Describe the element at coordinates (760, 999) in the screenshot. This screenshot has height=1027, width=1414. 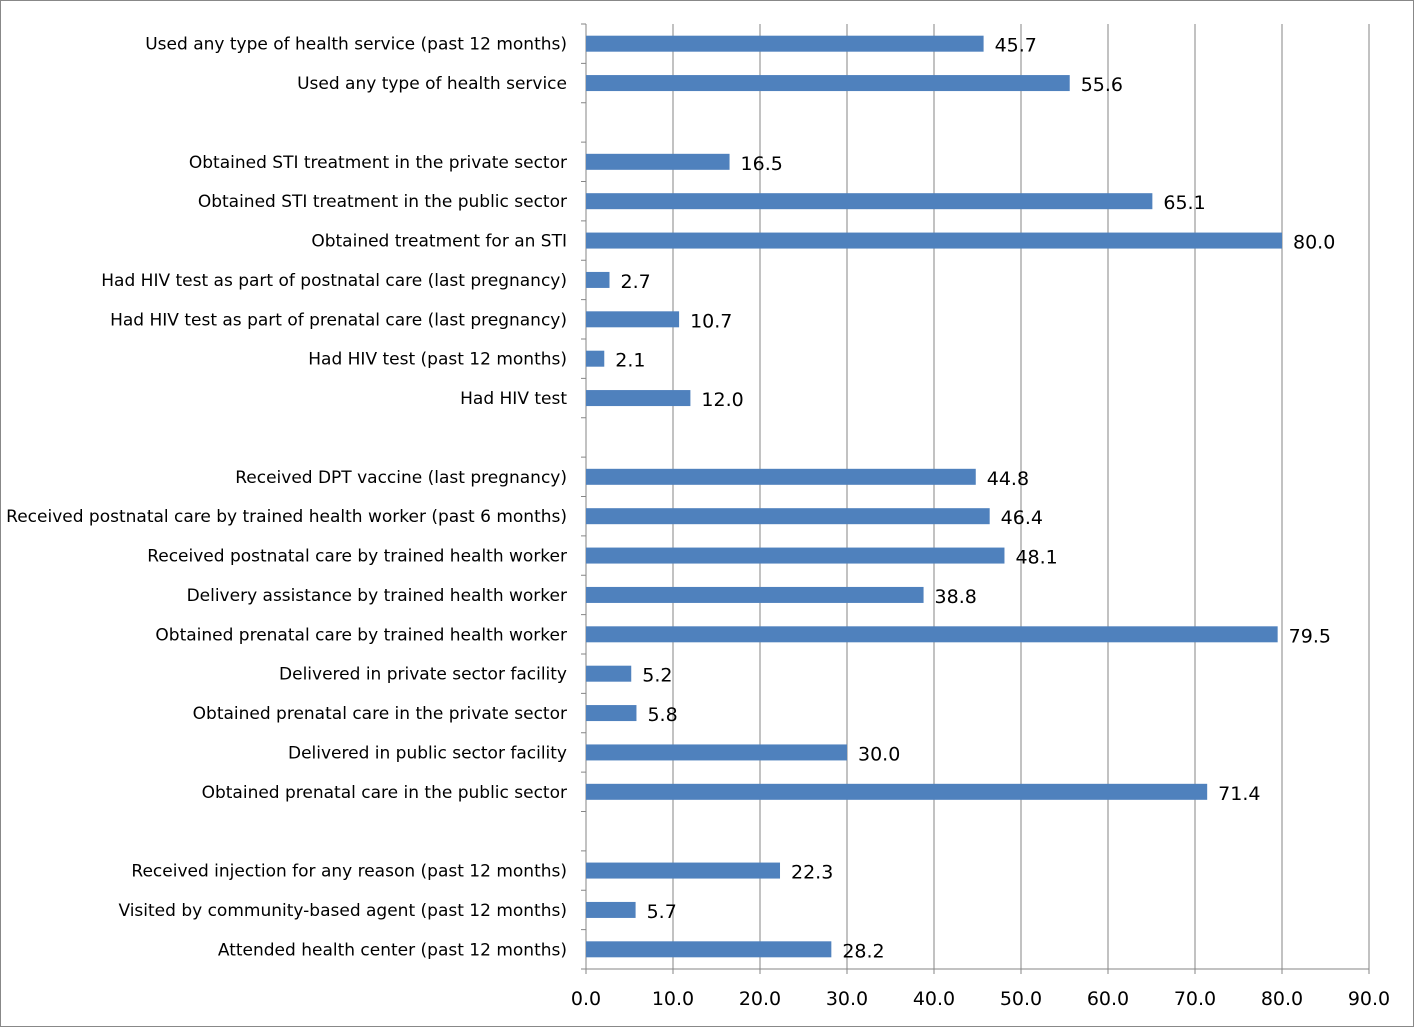
I see `x-tick-label: 20.0` at that location.